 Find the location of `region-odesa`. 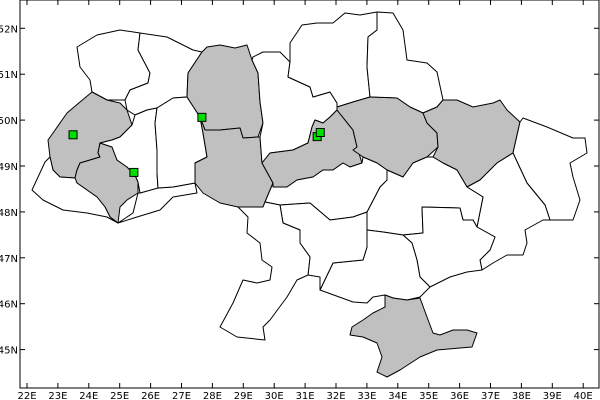

region-odesa is located at coordinates (265, 271).